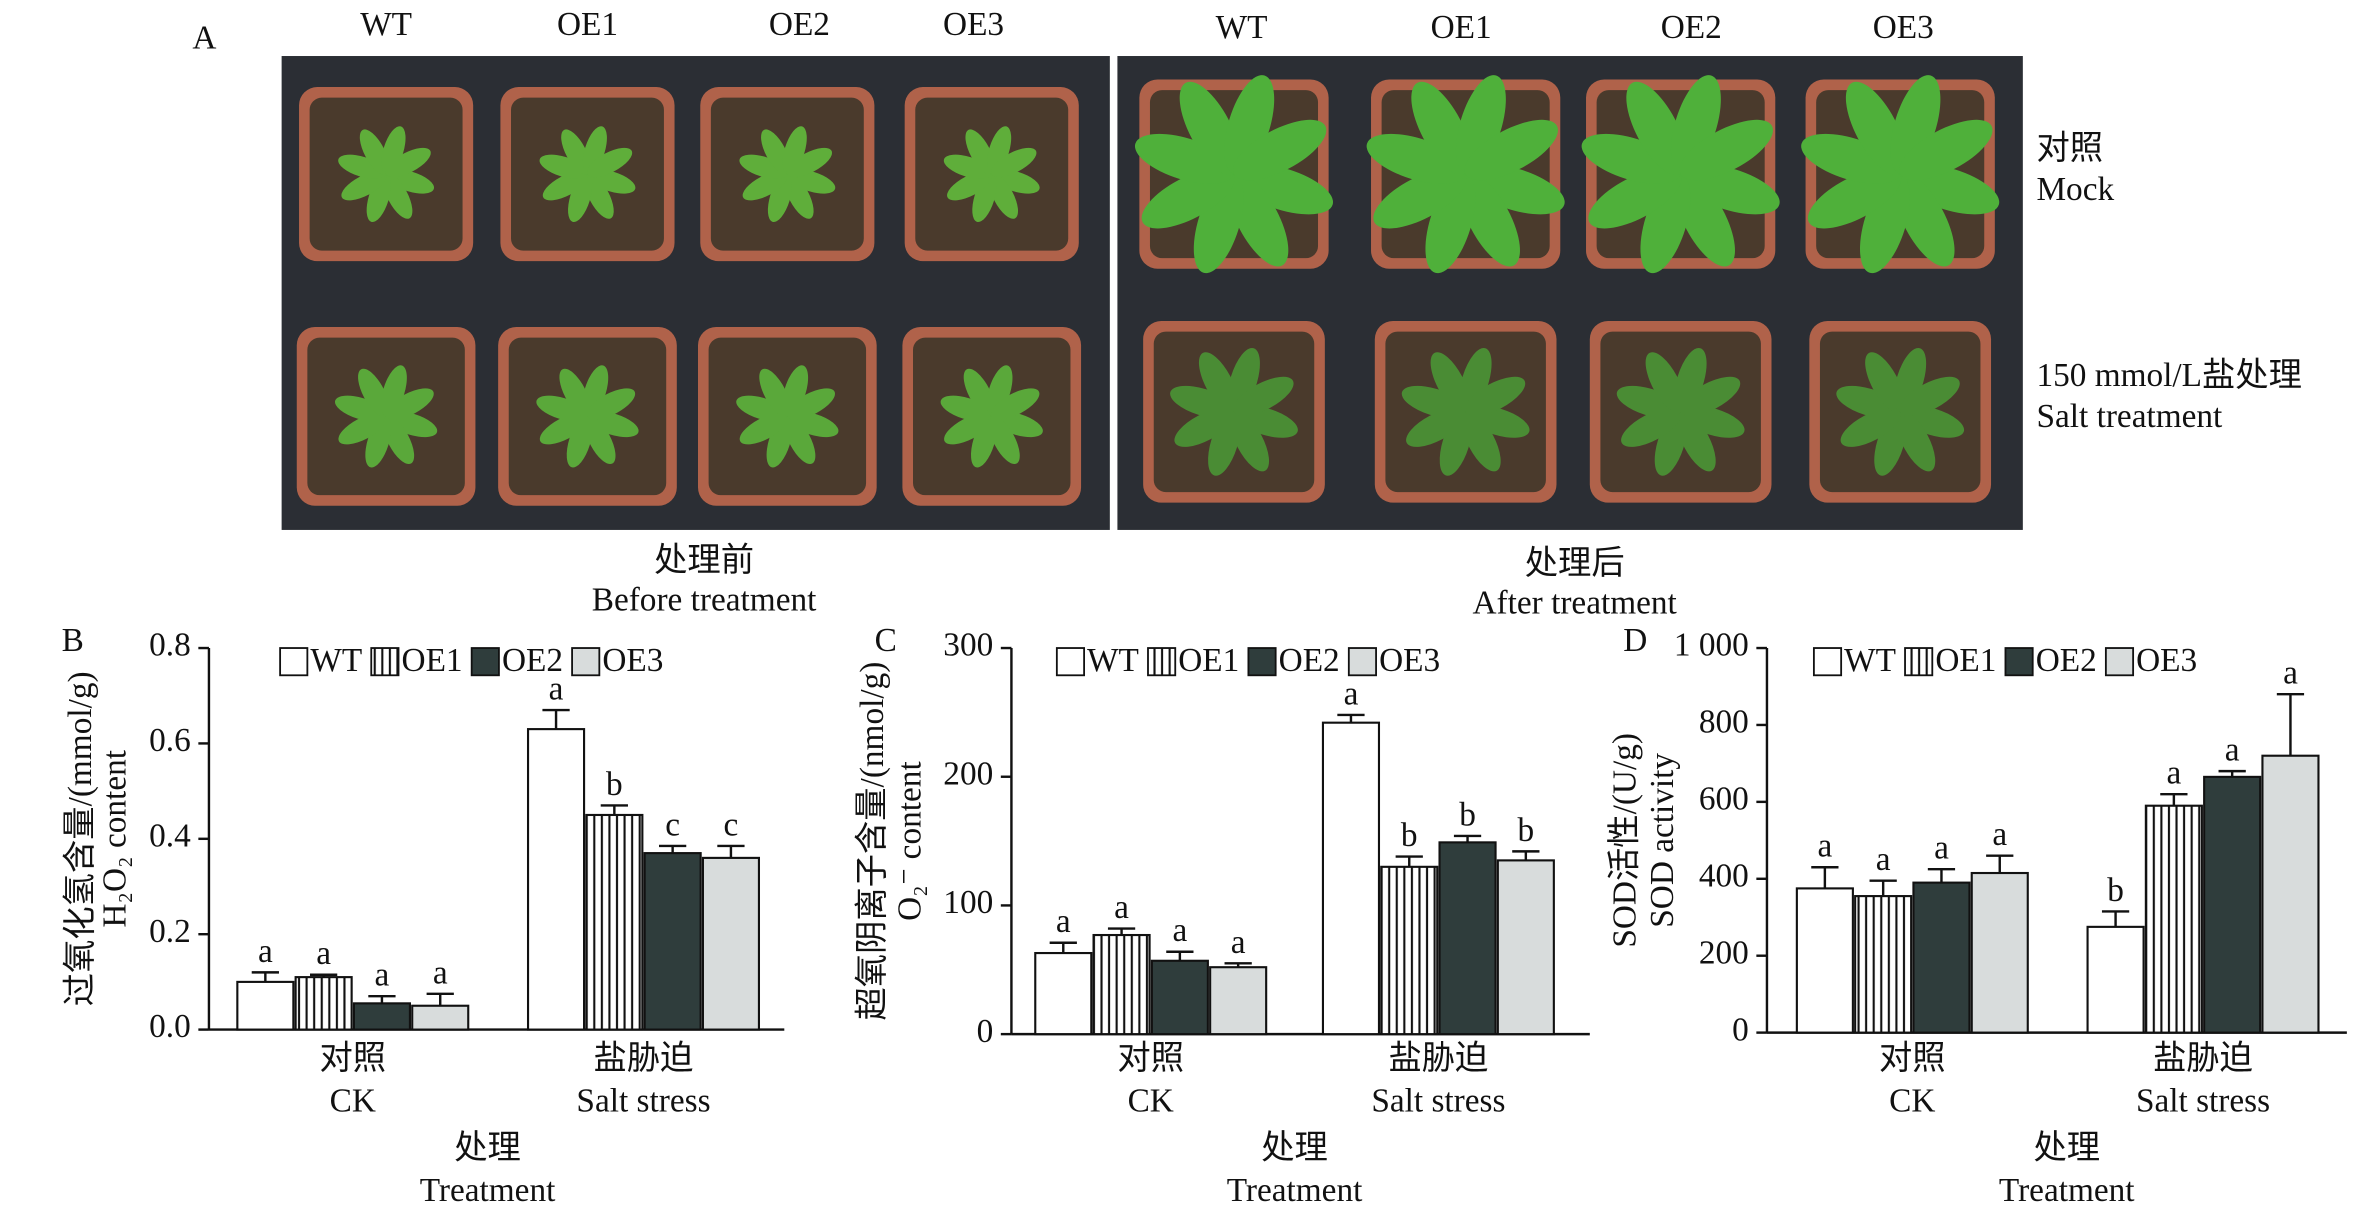  What do you see at coordinates (1870, 660) in the screenshot?
I see `legend-label: WT` at bounding box center [1870, 660].